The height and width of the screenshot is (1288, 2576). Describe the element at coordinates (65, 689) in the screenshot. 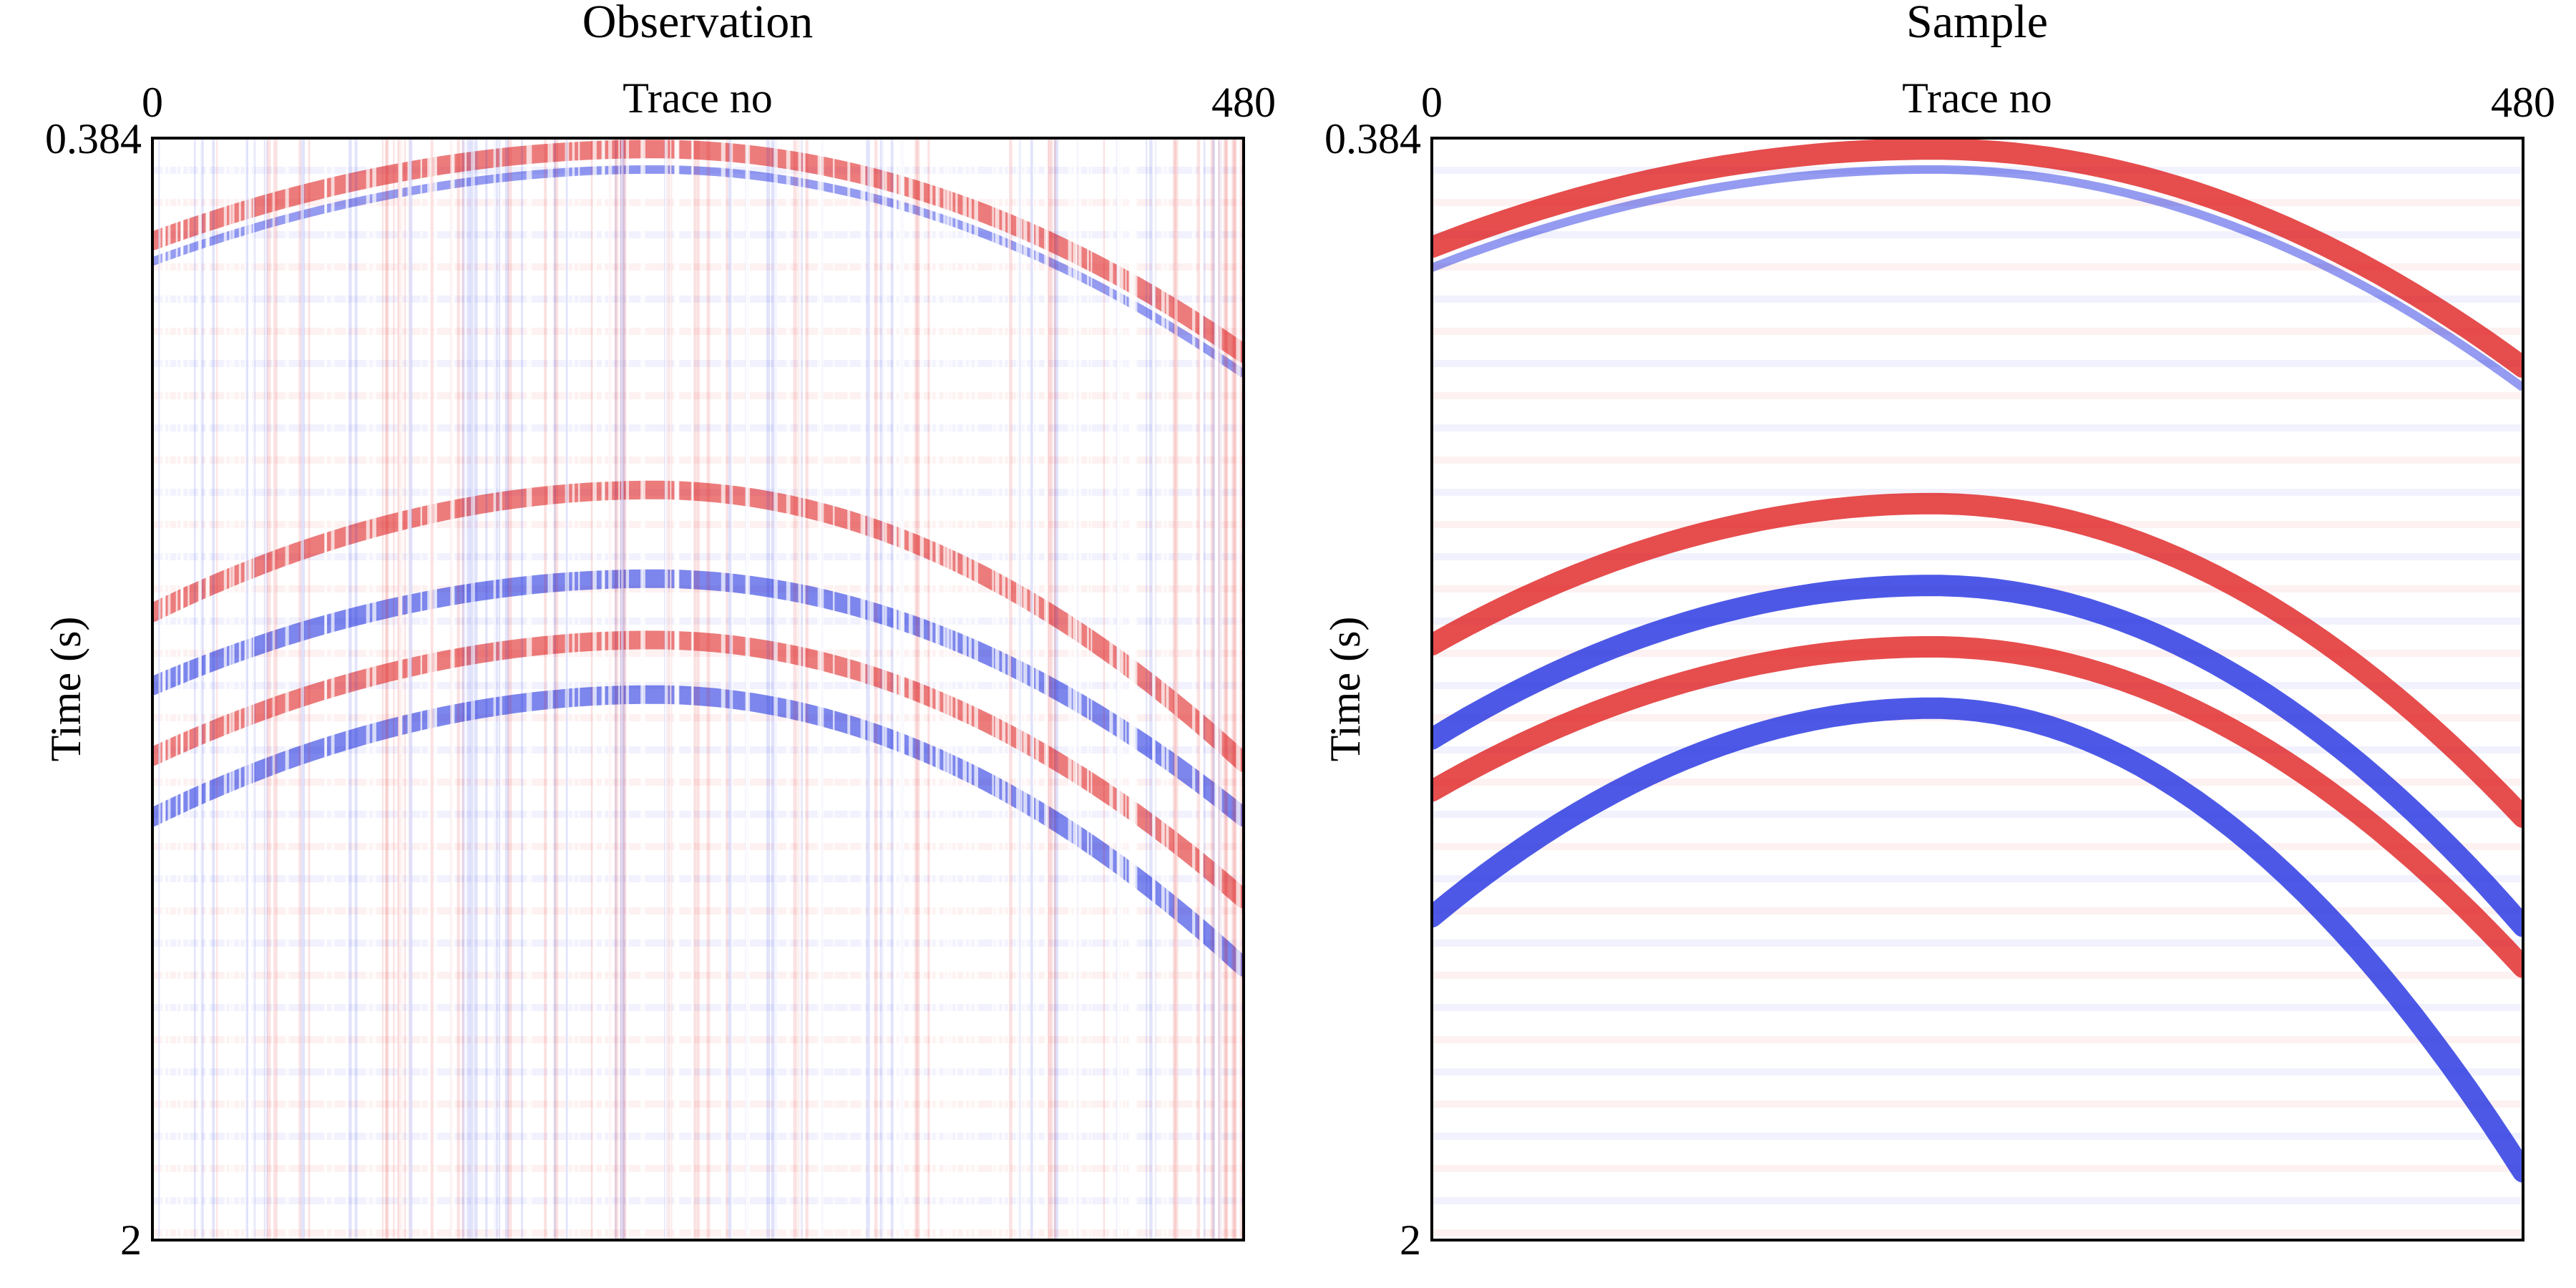

I see `y-axis-label: Time (s)` at that location.